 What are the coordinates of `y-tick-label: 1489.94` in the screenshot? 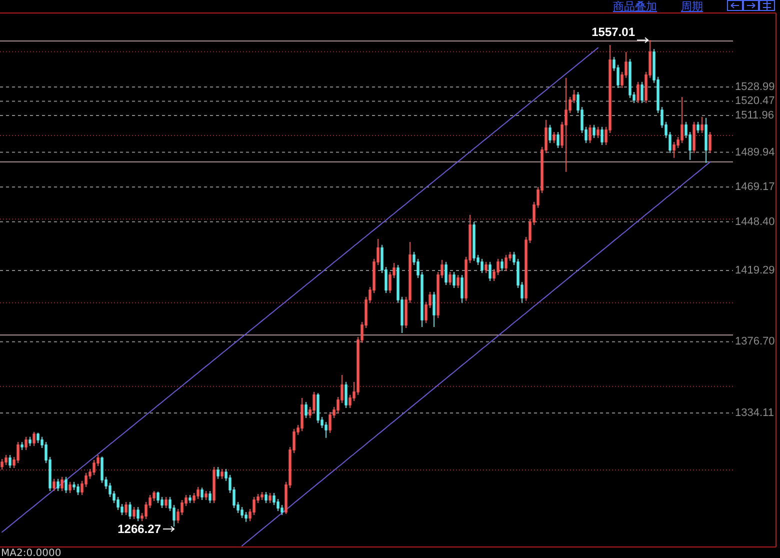 It's located at (755, 152).